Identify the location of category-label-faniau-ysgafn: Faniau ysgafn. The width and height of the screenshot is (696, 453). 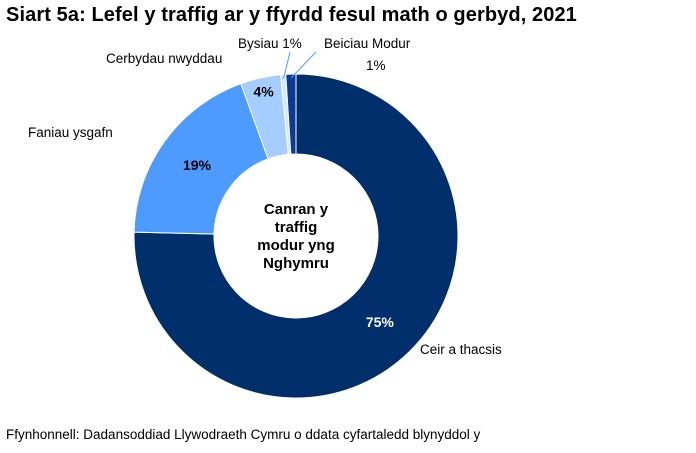
(70, 132).